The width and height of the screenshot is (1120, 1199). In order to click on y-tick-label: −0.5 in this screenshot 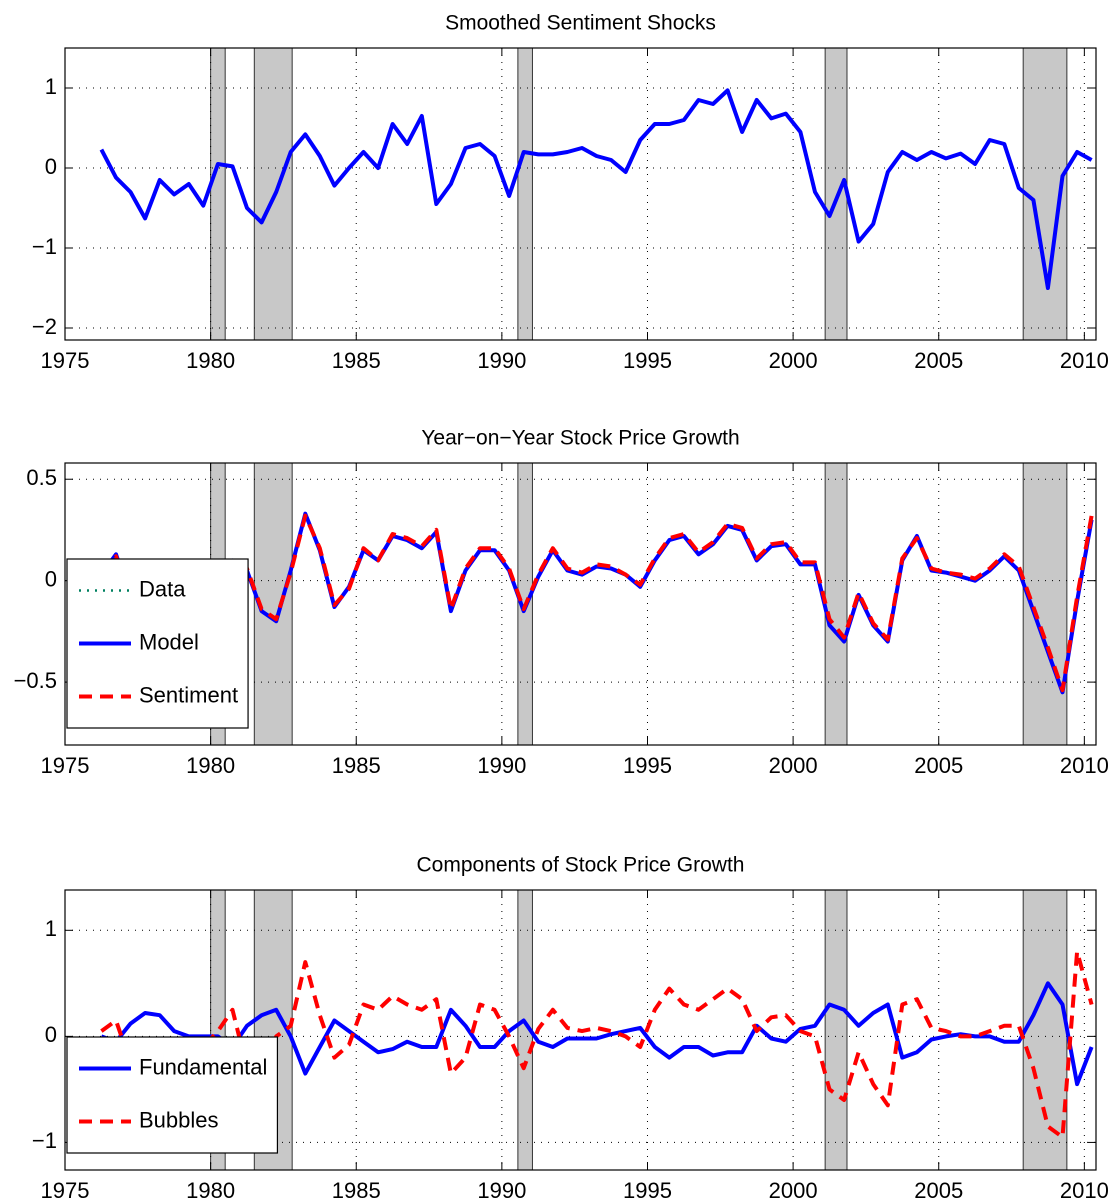, I will do `click(35, 680)`.